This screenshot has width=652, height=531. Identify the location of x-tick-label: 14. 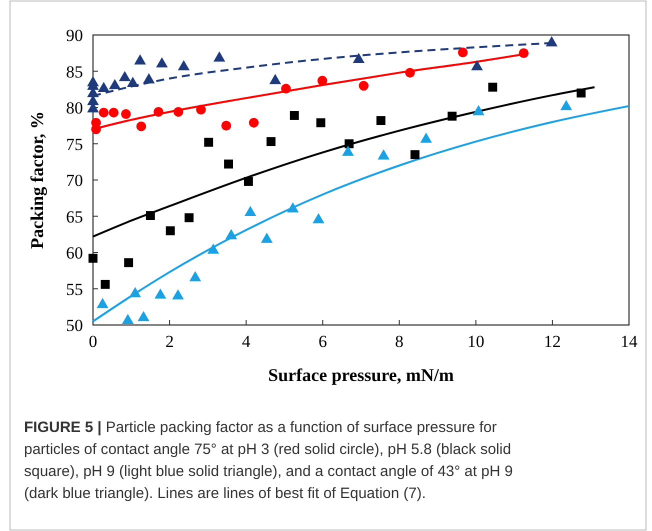
(629, 341).